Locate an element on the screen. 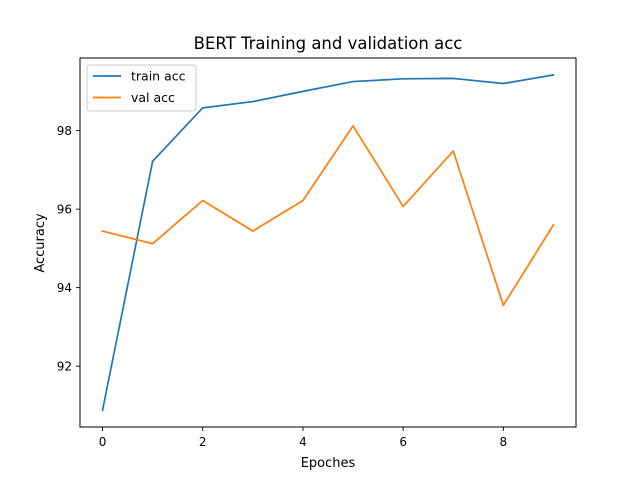 The height and width of the screenshot is (484, 640). legend: train acc val acc is located at coordinates (141, 88).